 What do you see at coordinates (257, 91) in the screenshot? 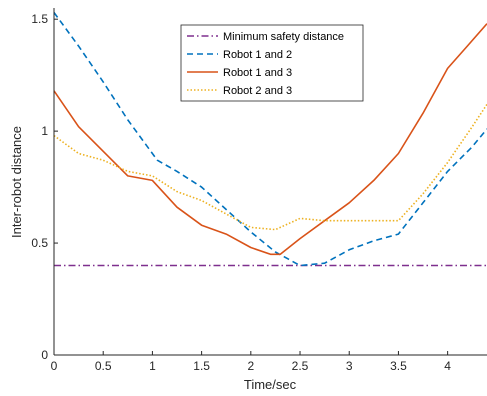
I see `legend-label: Robot 2 and 3` at bounding box center [257, 91].